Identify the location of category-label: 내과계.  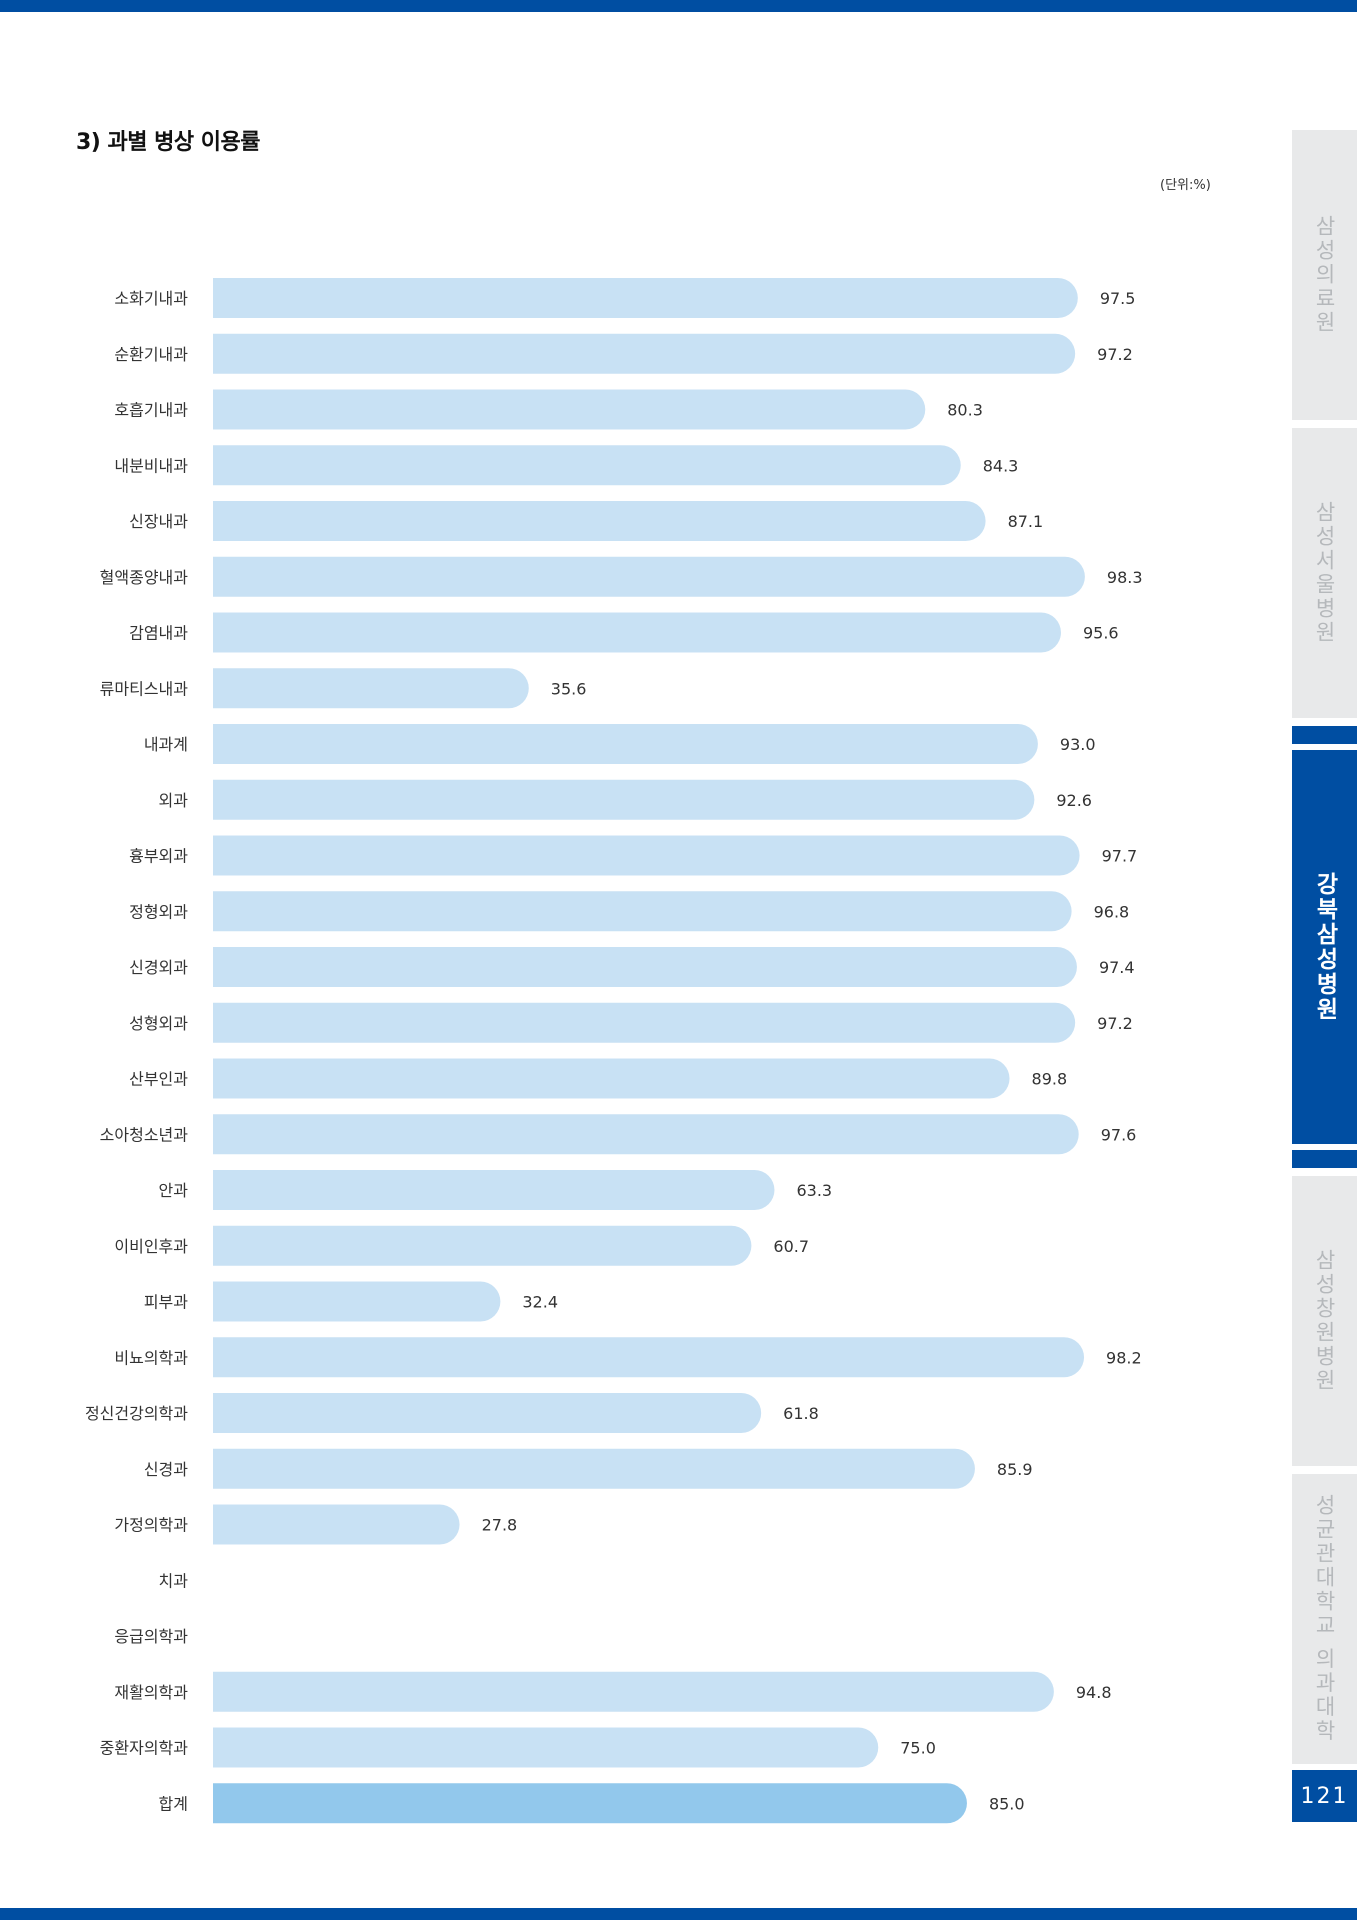
(166, 744).